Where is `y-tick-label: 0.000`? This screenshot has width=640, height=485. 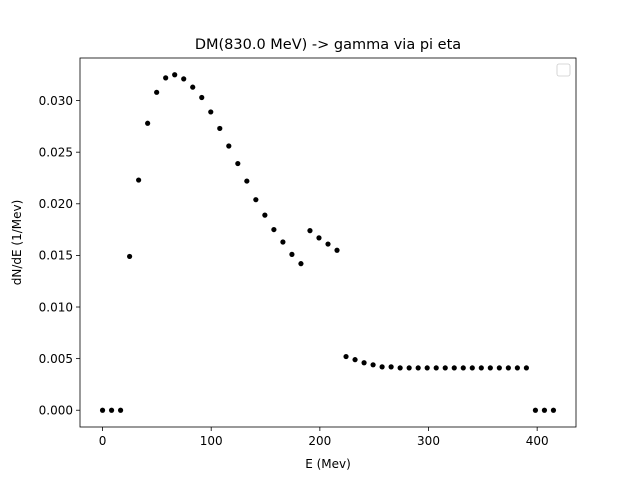
y-tick-label: 0.000 is located at coordinates (56, 411).